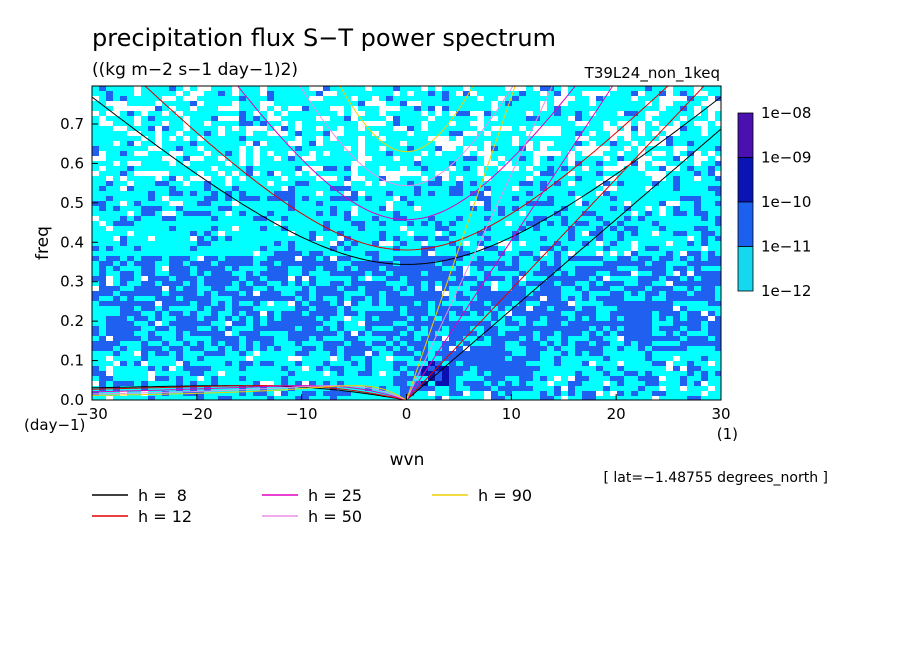 This screenshot has width=904, height=654. What do you see at coordinates (720, 414) in the screenshot?
I see `x-tick-label: 30` at bounding box center [720, 414].